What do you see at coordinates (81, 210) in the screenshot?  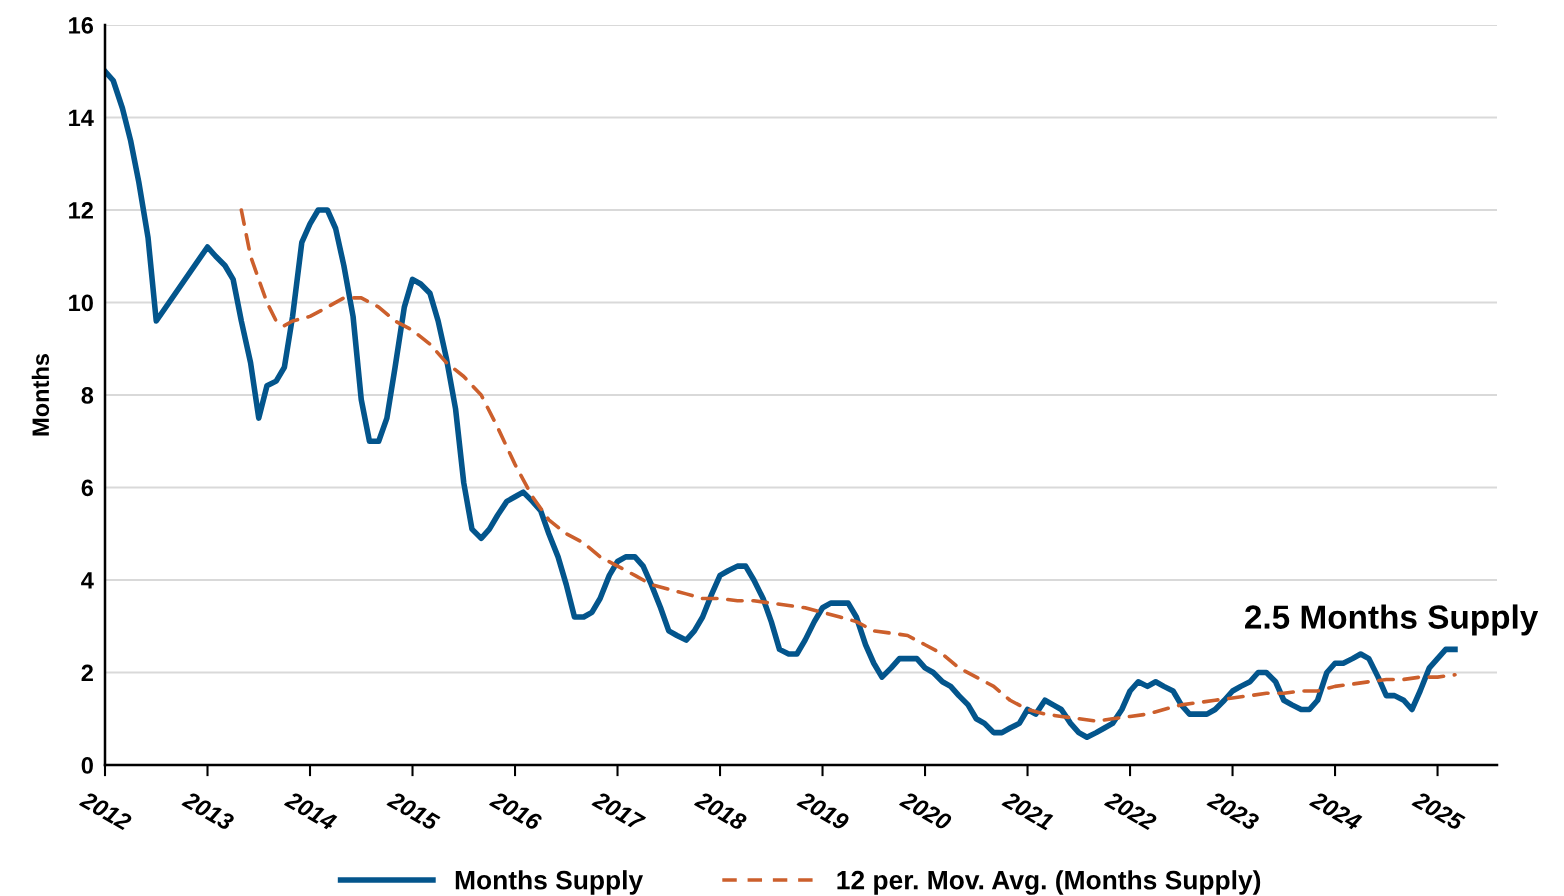 I see `y-tick-label: 12` at bounding box center [81, 210].